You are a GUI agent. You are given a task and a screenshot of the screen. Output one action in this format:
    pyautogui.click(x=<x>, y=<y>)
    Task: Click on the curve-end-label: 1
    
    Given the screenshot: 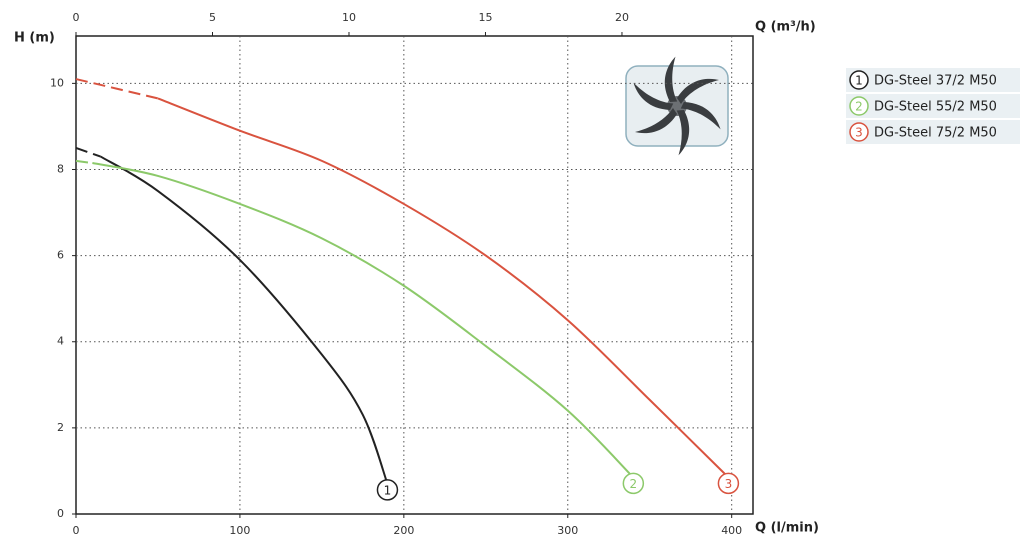 What is the action you would take?
    pyautogui.click(x=388, y=490)
    